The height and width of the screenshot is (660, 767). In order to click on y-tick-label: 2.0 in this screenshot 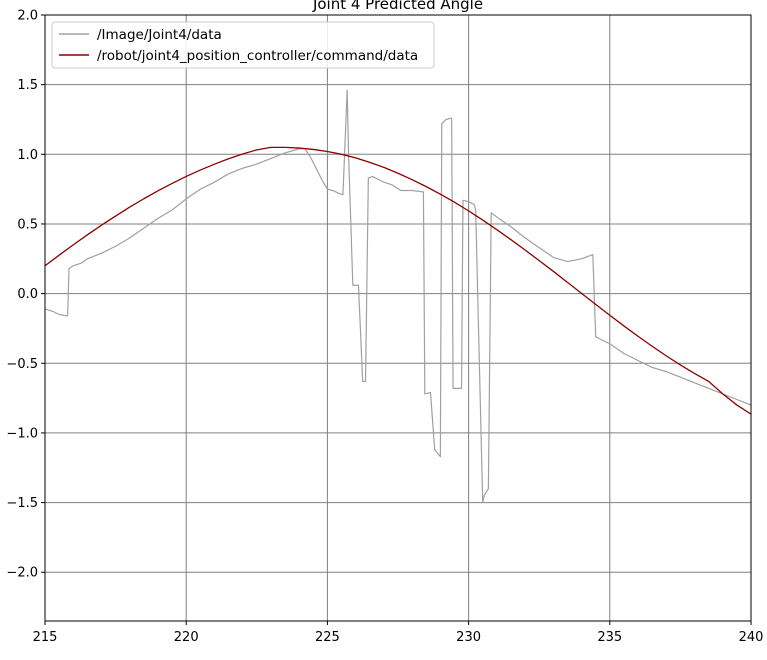, I will do `click(27, 16)`.